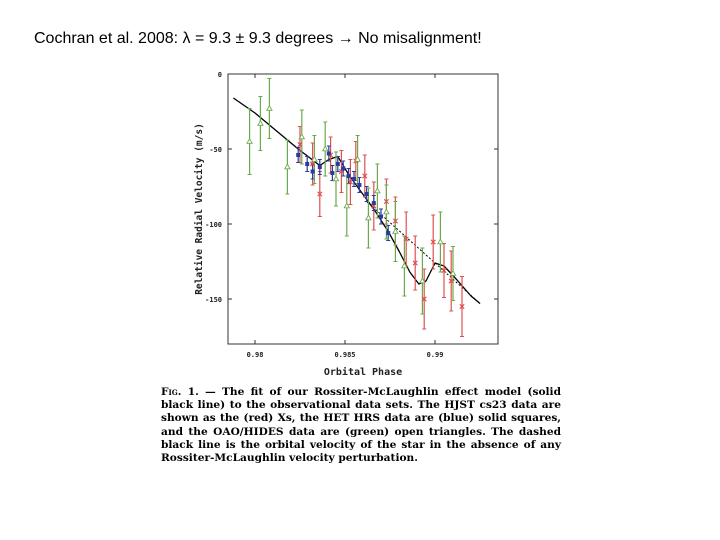 The image size is (720, 540). Describe the element at coordinates (220, 75) in the screenshot. I see `y-tick-label: 0` at that location.